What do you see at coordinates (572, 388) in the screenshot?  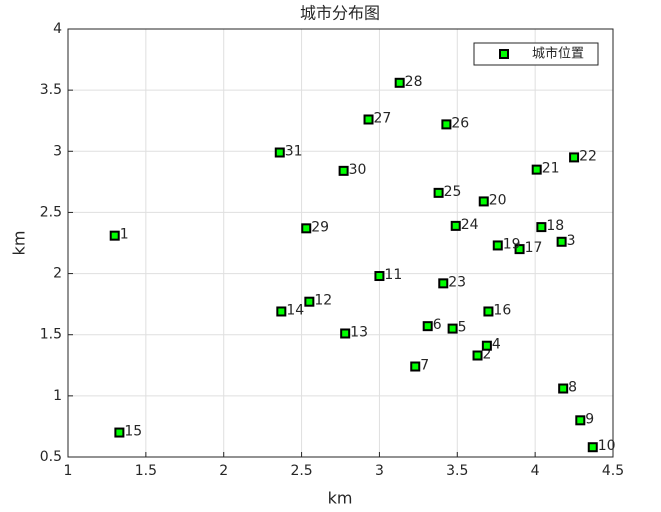 I see `point-label: 8` at bounding box center [572, 388].